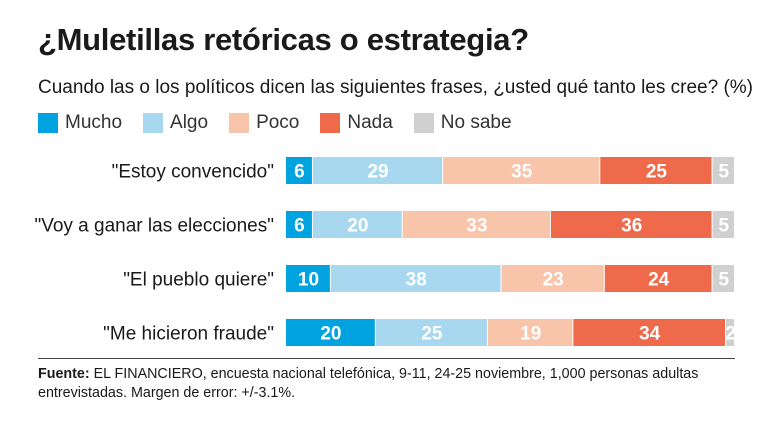  I want to click on bar-nada-estoy-convencido, so click(656, 170).